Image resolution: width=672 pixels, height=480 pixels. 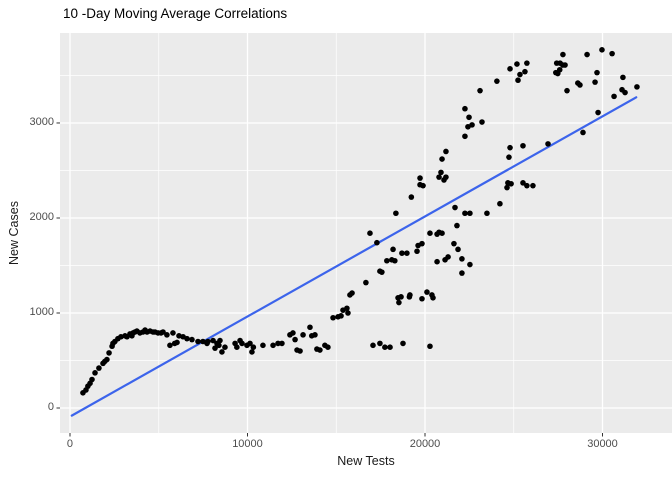 I want to click on x-tick-label: 30000, so click(x=602, y=444).